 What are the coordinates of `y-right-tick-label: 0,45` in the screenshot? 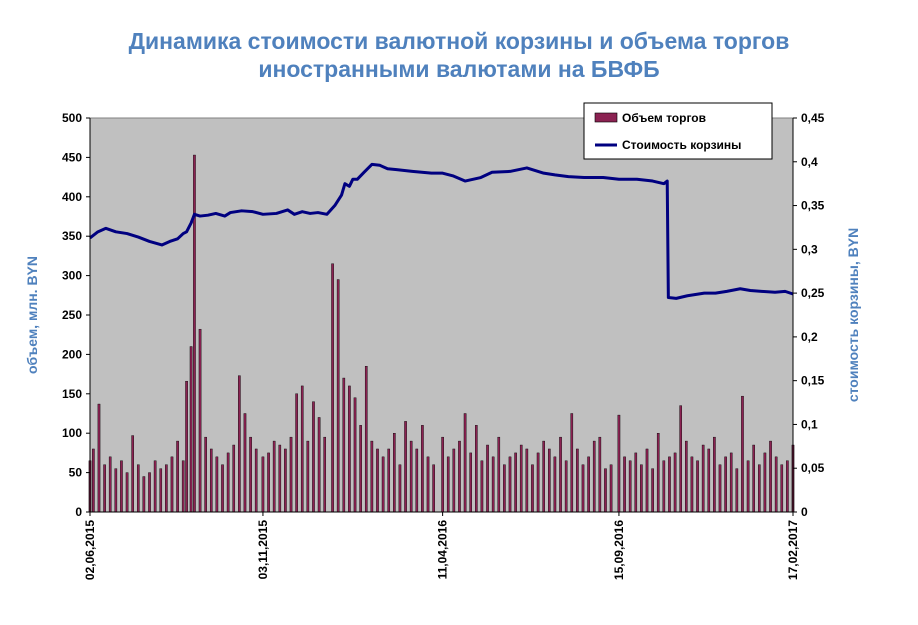 It's located at (813, 118).